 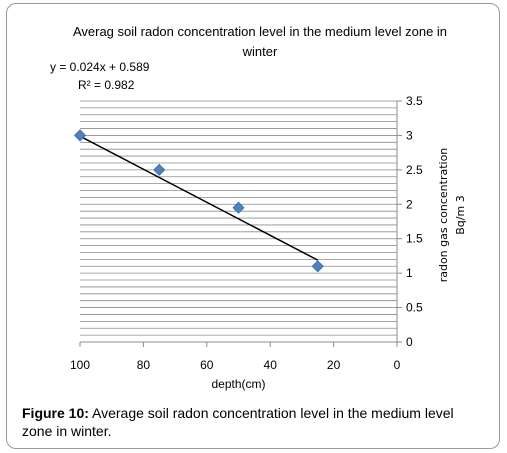 What do you see at coordinates (55, 413) in the screenshot?
I see `figure-caption-label: Figure 10:` at bounding box center [55, 413].